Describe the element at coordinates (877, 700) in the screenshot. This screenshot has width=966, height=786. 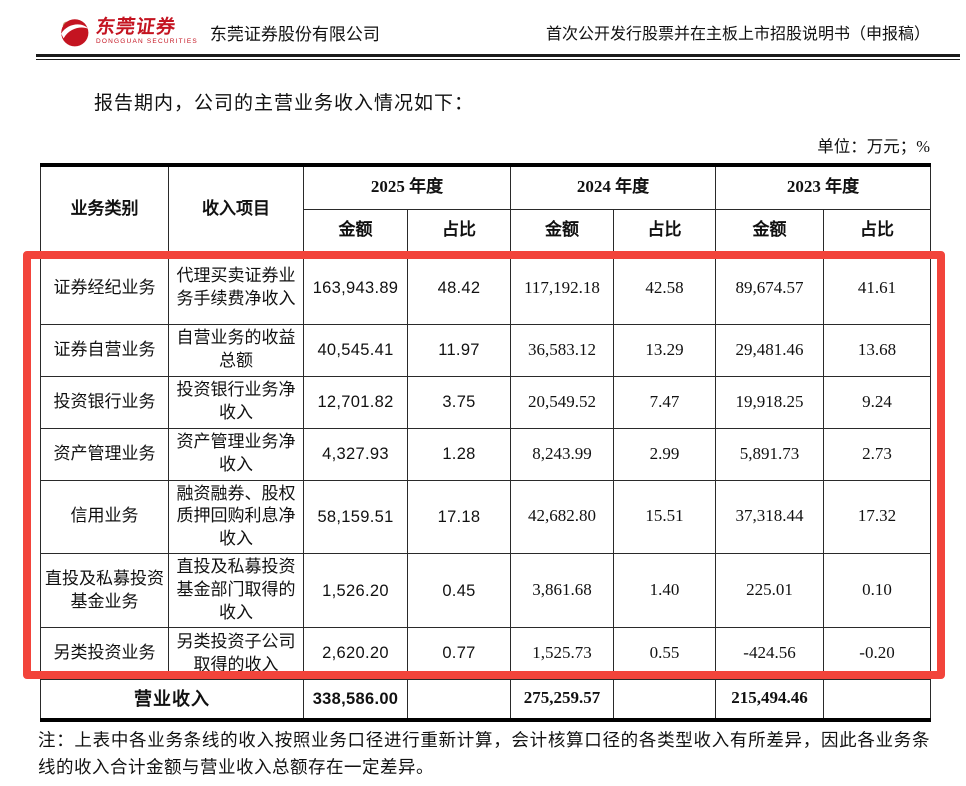
I see `total-share-2023-empty` at that location.